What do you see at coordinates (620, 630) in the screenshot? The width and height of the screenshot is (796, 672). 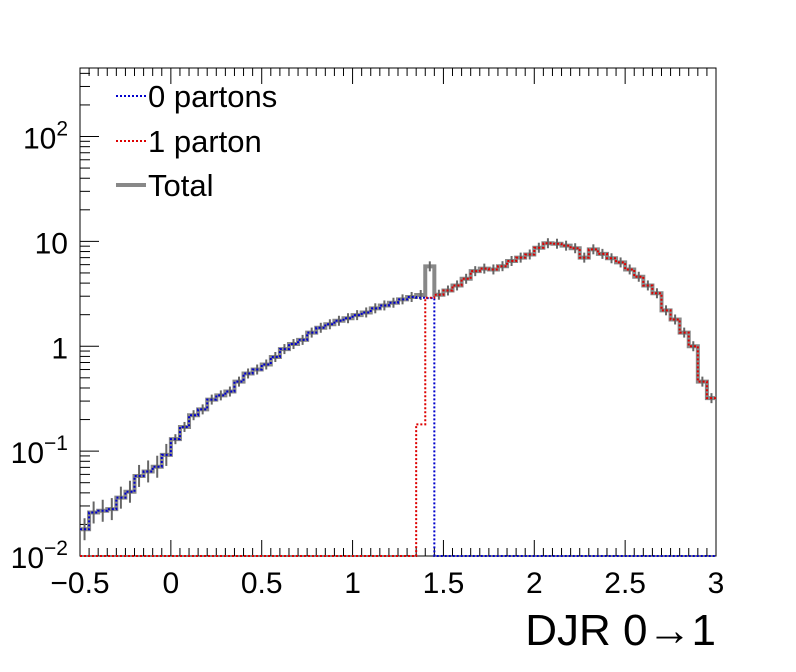 I see `x-axis-title: DJR 0→1` at bounding box center [620, 630].